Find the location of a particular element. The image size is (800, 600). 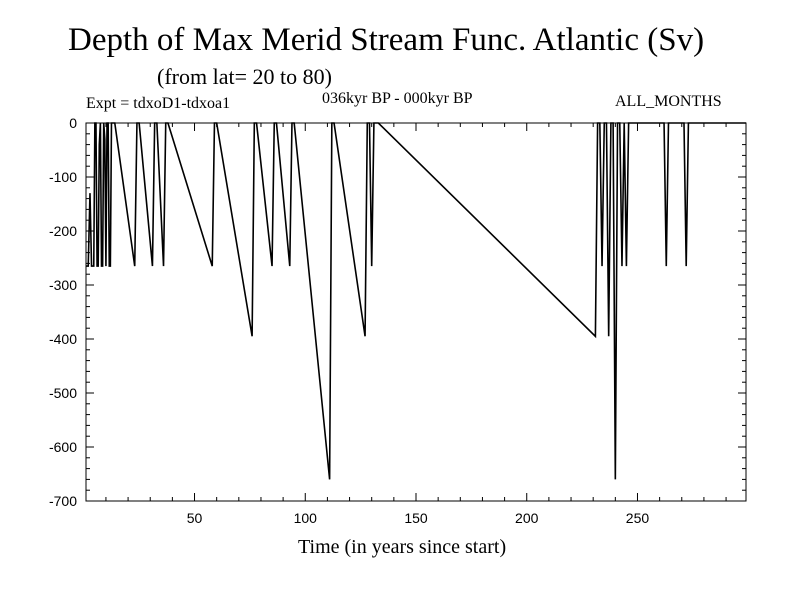

months-label: ALL_MONTHS is located at coordinates (668, 101).